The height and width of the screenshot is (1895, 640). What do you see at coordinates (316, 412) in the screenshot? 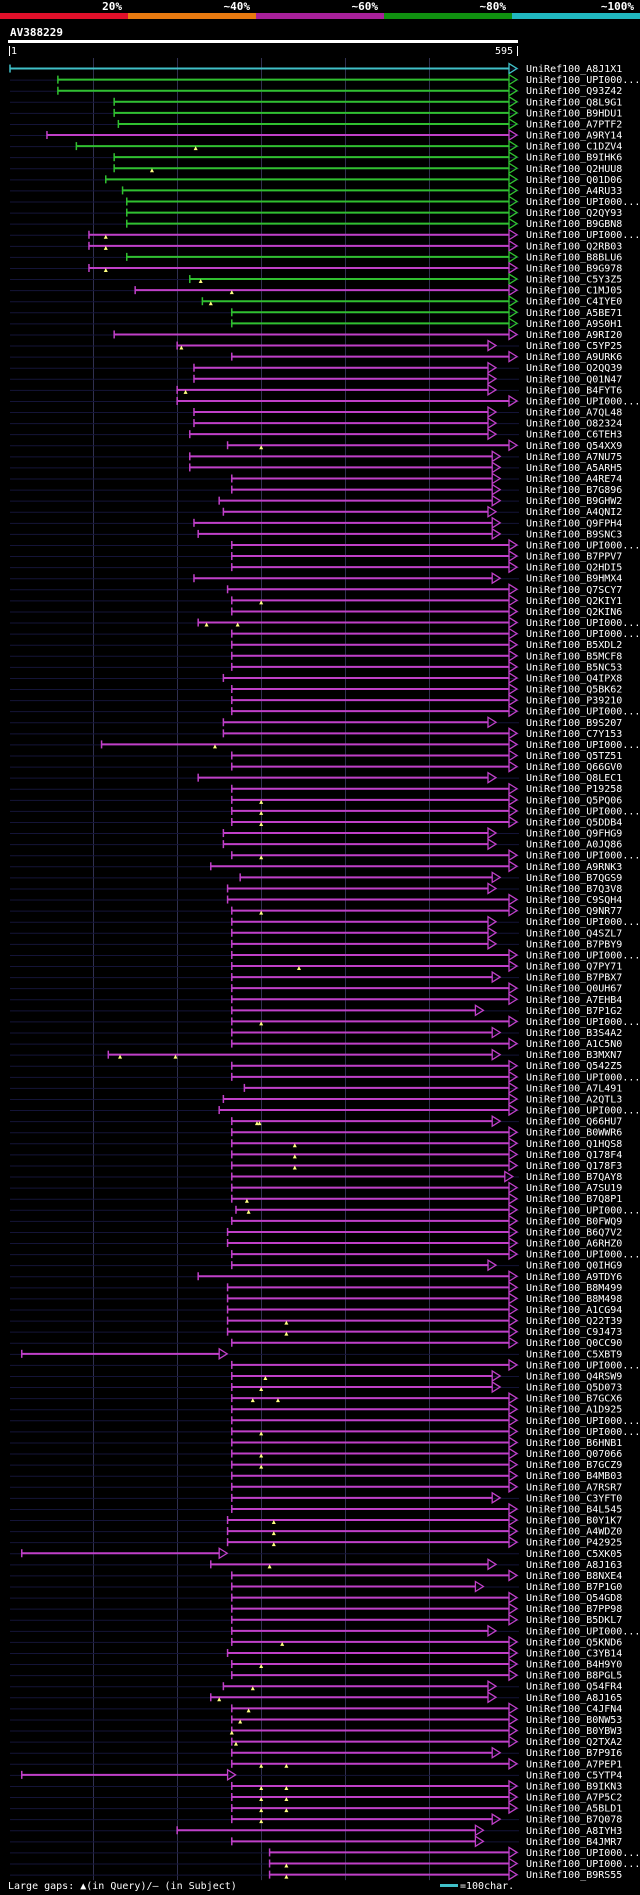
I see `hit-row: UniRef100_A7QL48` at bounding box center [316, 412].